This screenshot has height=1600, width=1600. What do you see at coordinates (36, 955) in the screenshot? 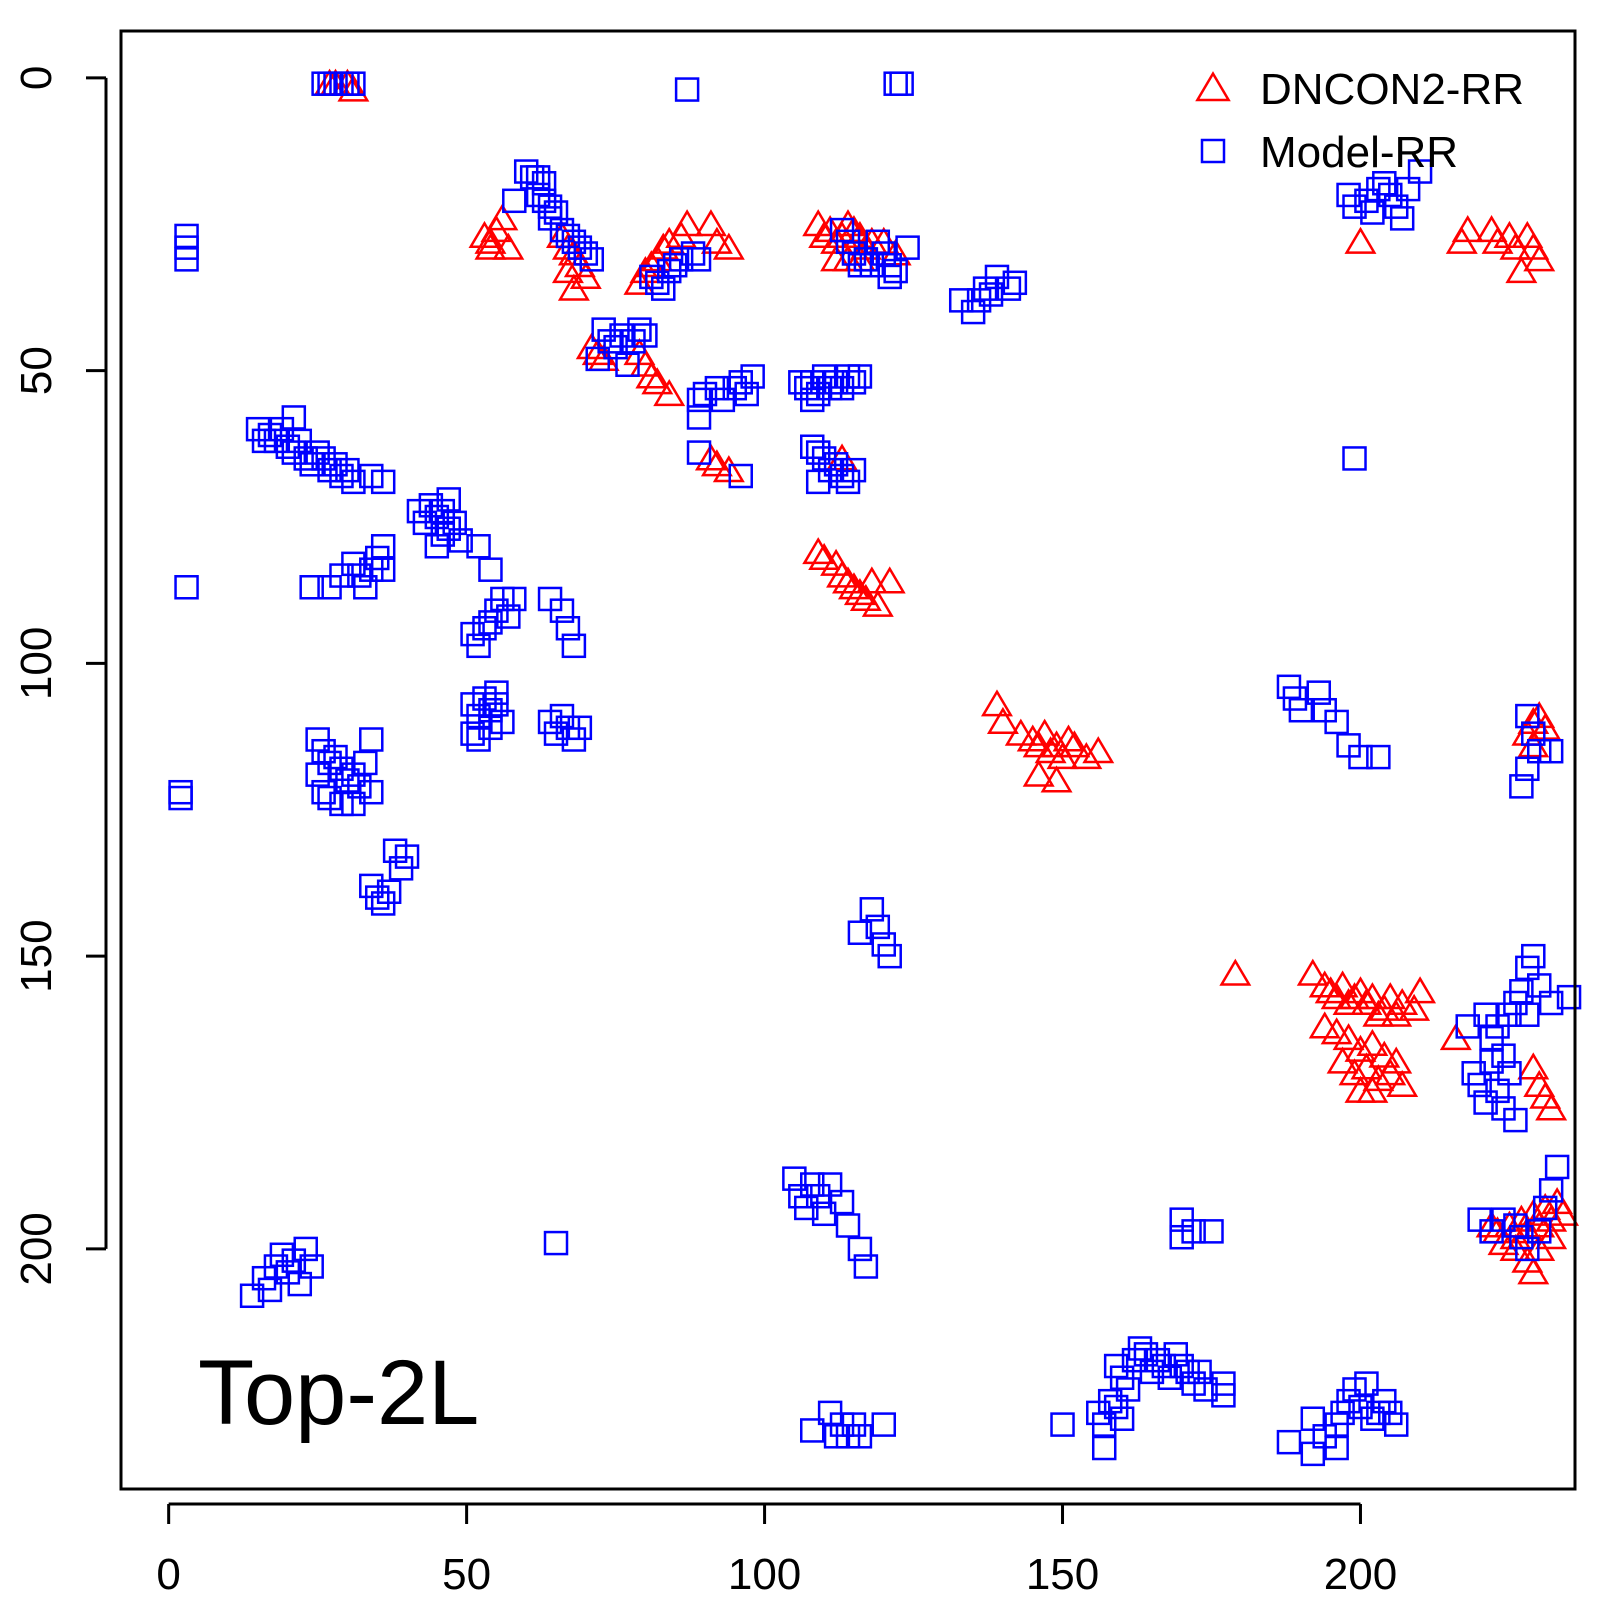
I see `y-tick-label: 150` at bounding box center [36, 955].